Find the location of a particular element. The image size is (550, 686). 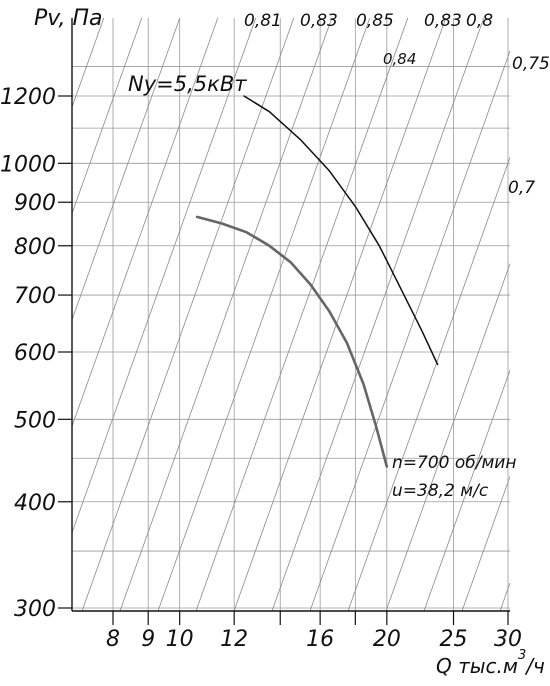

y-tick-label: 400 is located at coordinates (35, 503).